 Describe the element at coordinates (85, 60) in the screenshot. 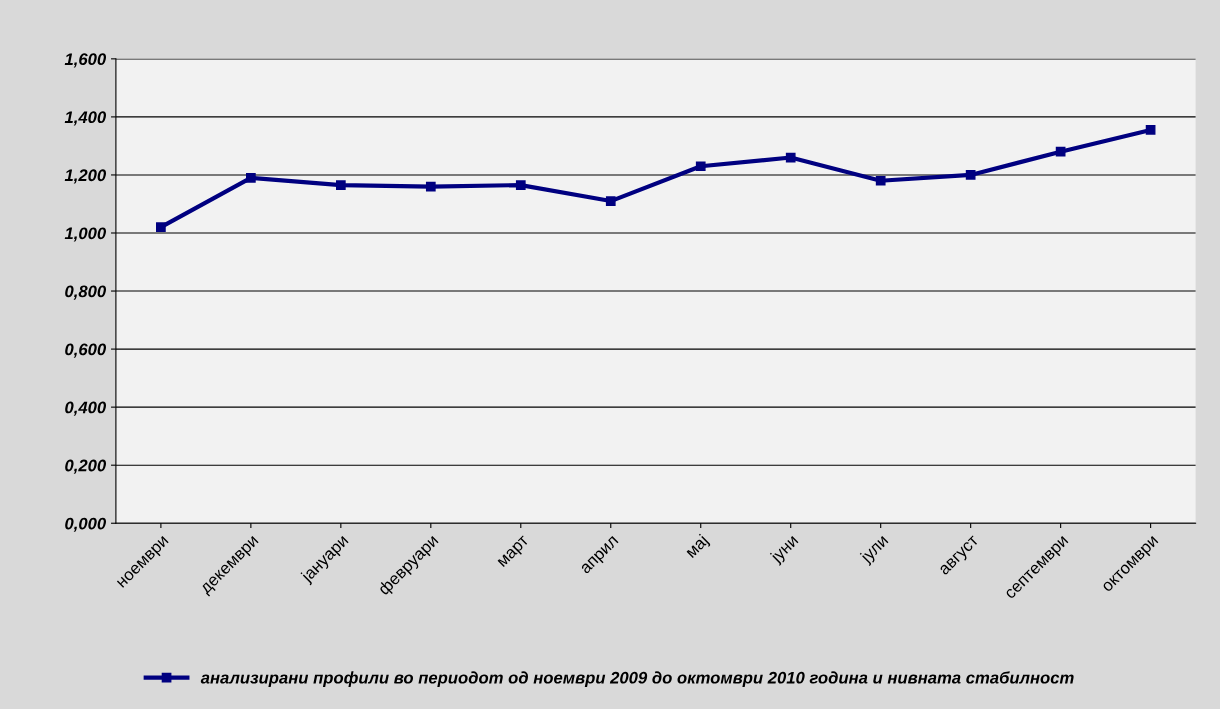

I see `y-tick-label: 1,600` at that location.